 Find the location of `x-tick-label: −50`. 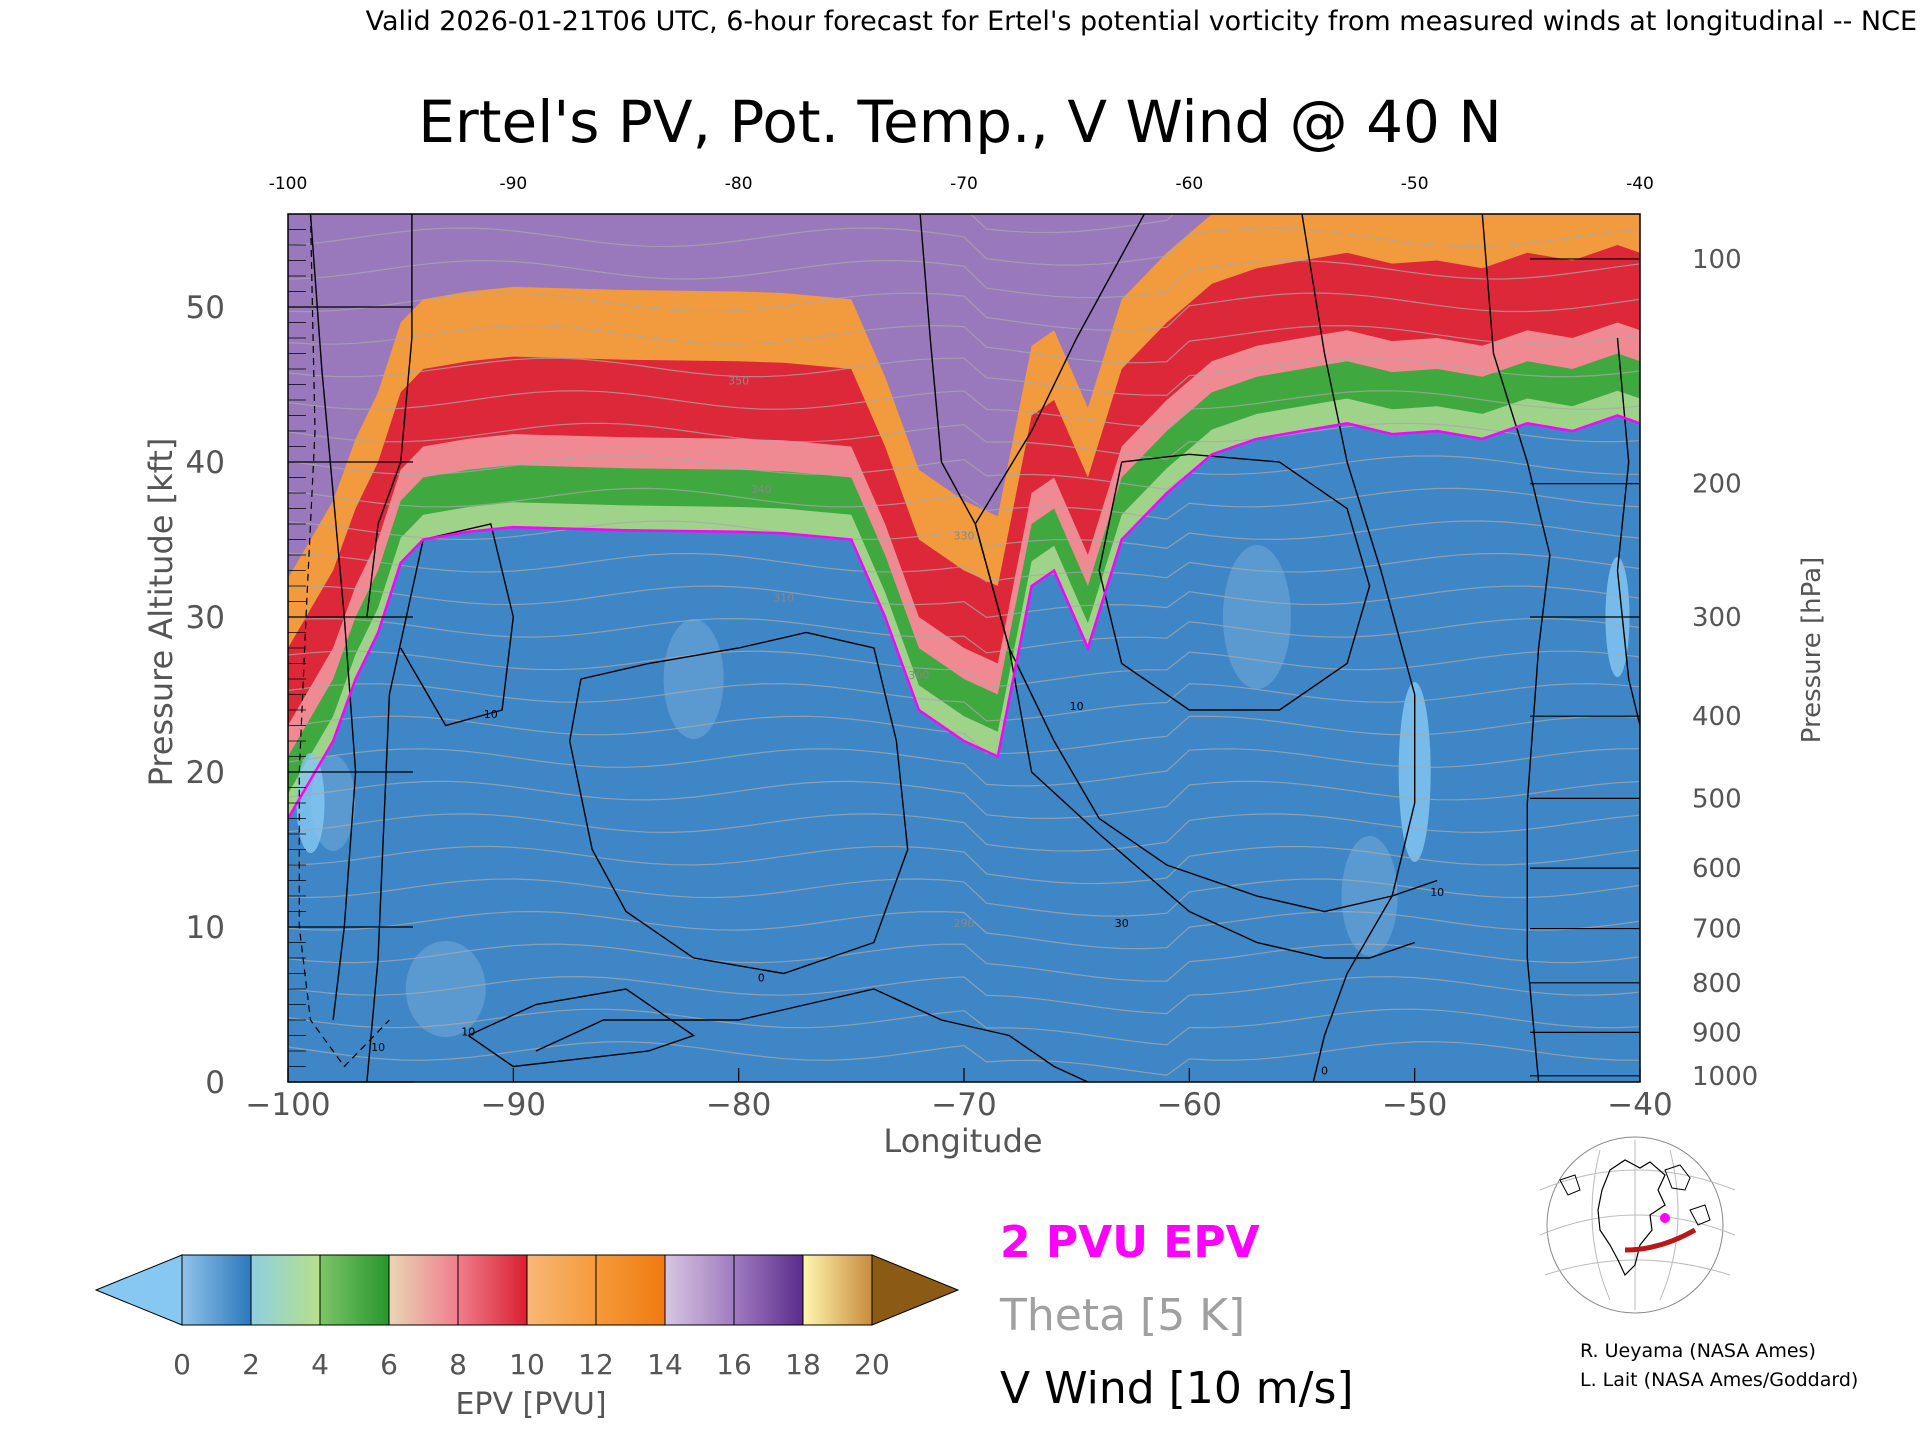

x-tick-label: −50 is located at coordinates (1414, 1105).